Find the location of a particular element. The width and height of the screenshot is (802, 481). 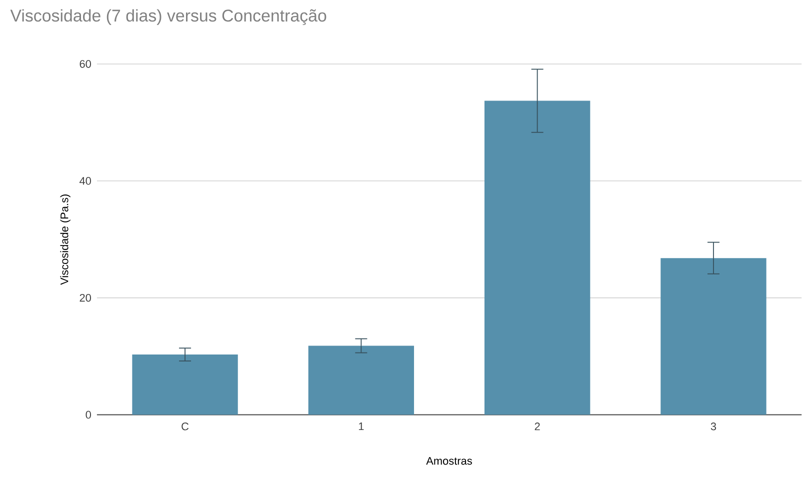

y-tick-label: 60 is located at coordinates (85, 64).